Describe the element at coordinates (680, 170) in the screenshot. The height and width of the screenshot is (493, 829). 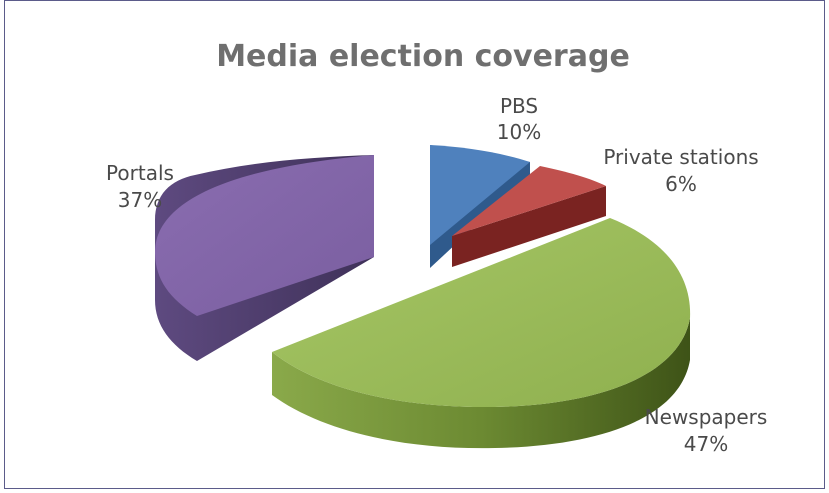
I see `label-private-stations: Private stations 6%` at that location.